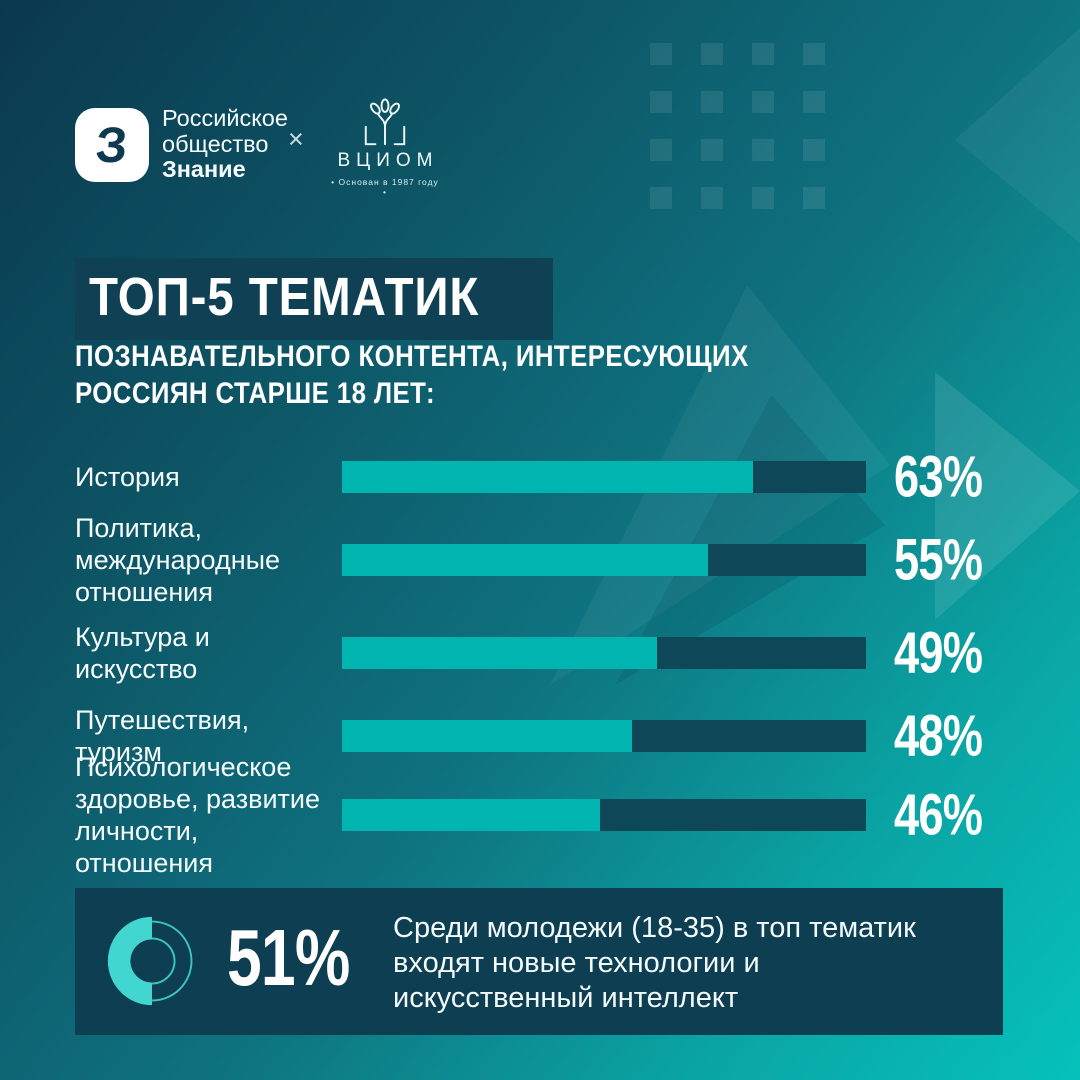 The height and width of the screenshot is (1080, 1080). What do you see at coordinates (204, 169) in the screenshot?
I see `znanie-name-bold: Знание` at bounding box center [204, 169].